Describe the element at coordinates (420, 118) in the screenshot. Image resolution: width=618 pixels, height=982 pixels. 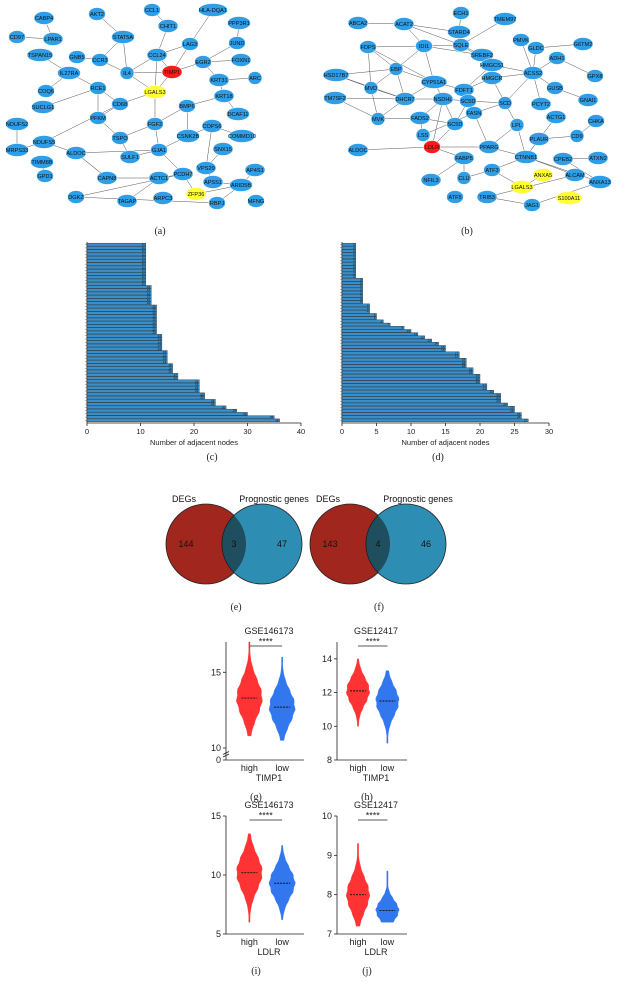
I see `net-b-node-fads2: FADS2` at that location.